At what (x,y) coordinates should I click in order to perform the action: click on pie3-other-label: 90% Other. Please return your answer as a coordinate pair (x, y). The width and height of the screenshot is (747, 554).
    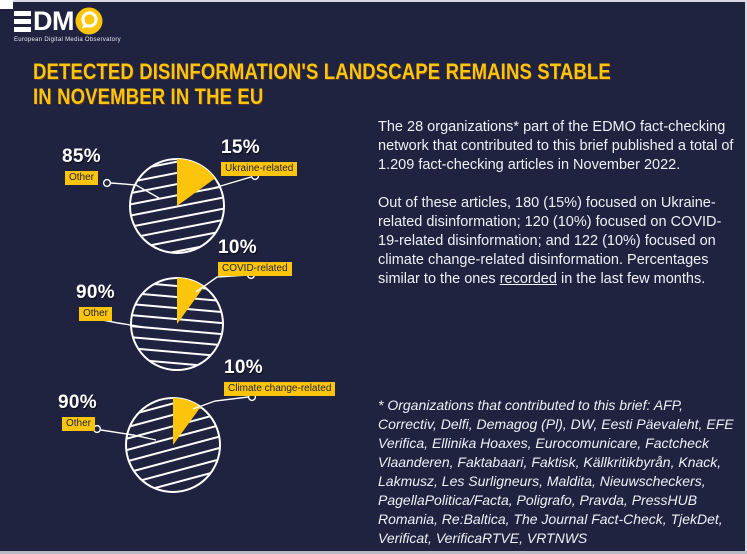
    Looking at the image, I should click on (77, 412).